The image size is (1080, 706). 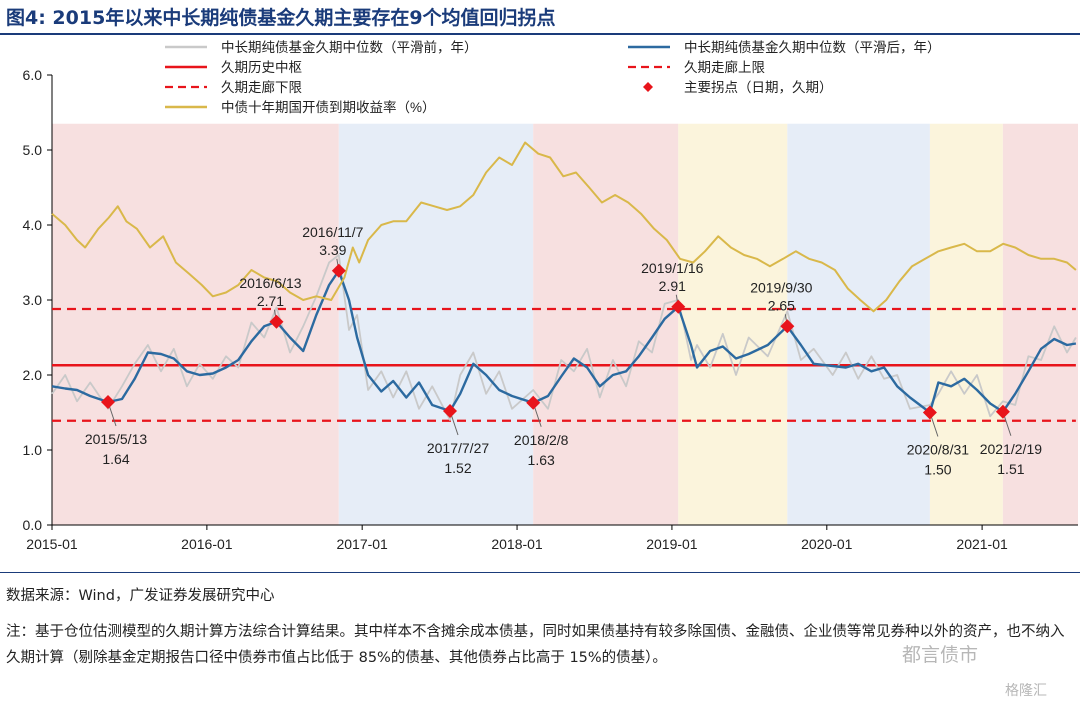 I want to click on watermark-gelonghui: 格隆汇, so click(x=1026, y=691).